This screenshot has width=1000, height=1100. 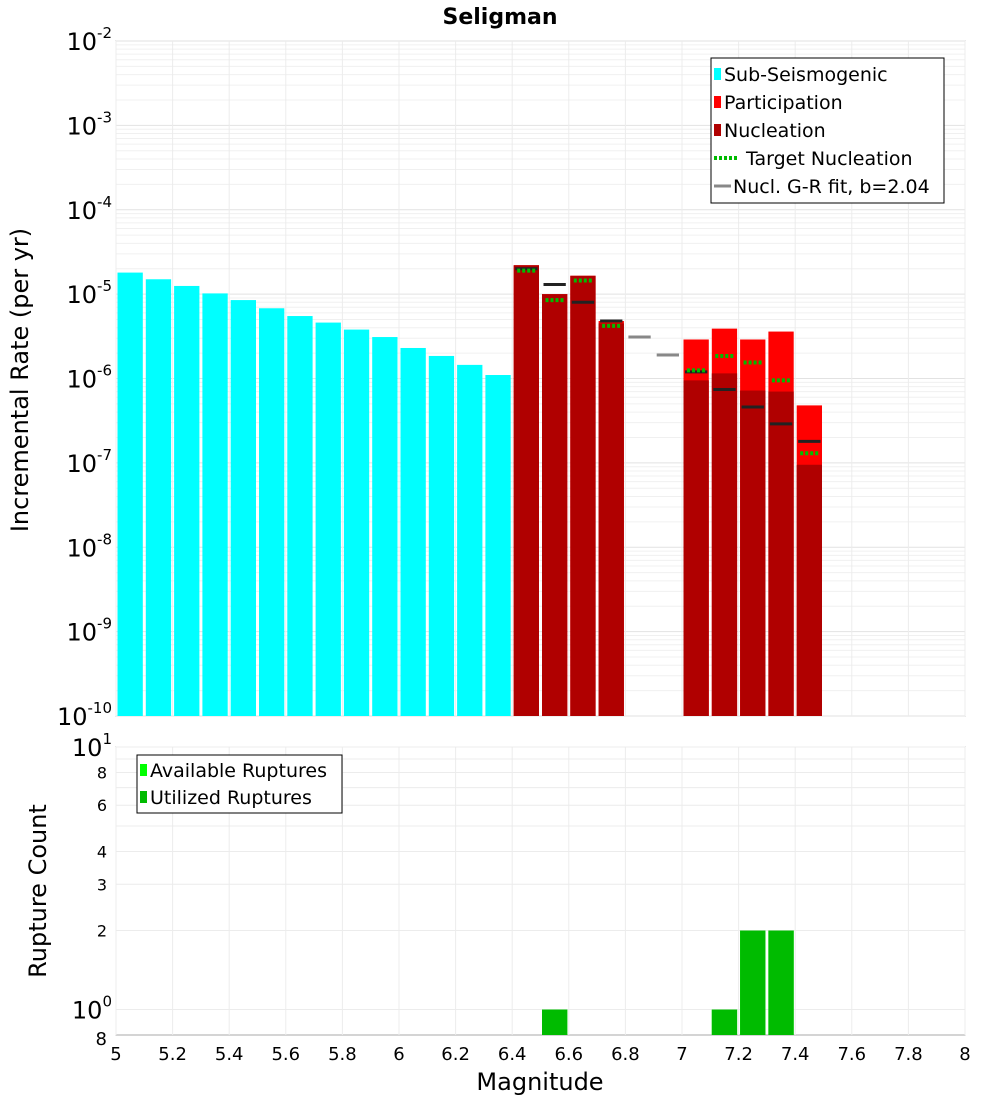 What do you see at coordinates (104, 624) in the screenshot?
I see `rate-y-tick-exponent: -9` at bounding box center [104, 624].